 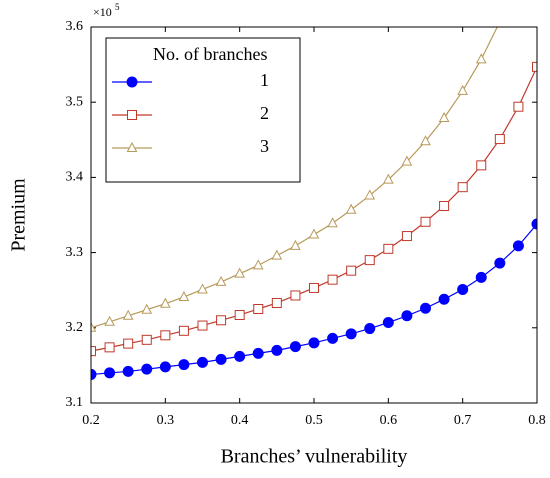 I want to click on y-axis-label: Premium, so click(x=19, y=215).